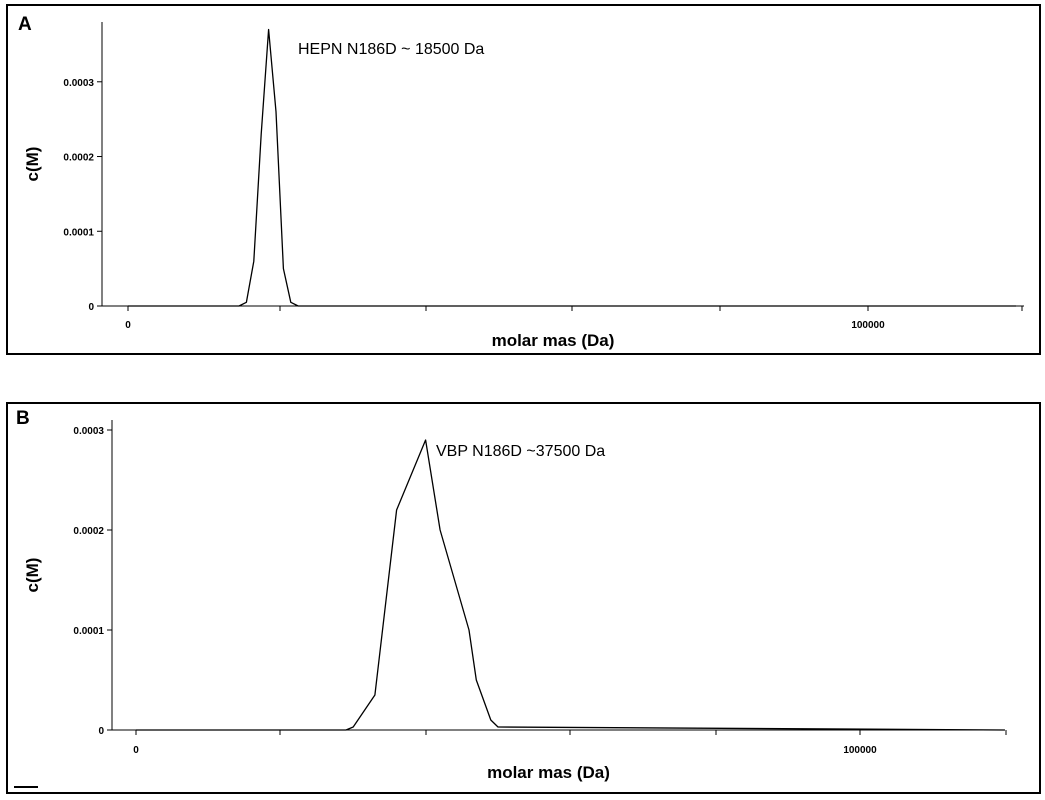  What do you see at coordinates (23, 418) in the screenshot?
I see `panel-label: B` at bounding box center [23, 418].